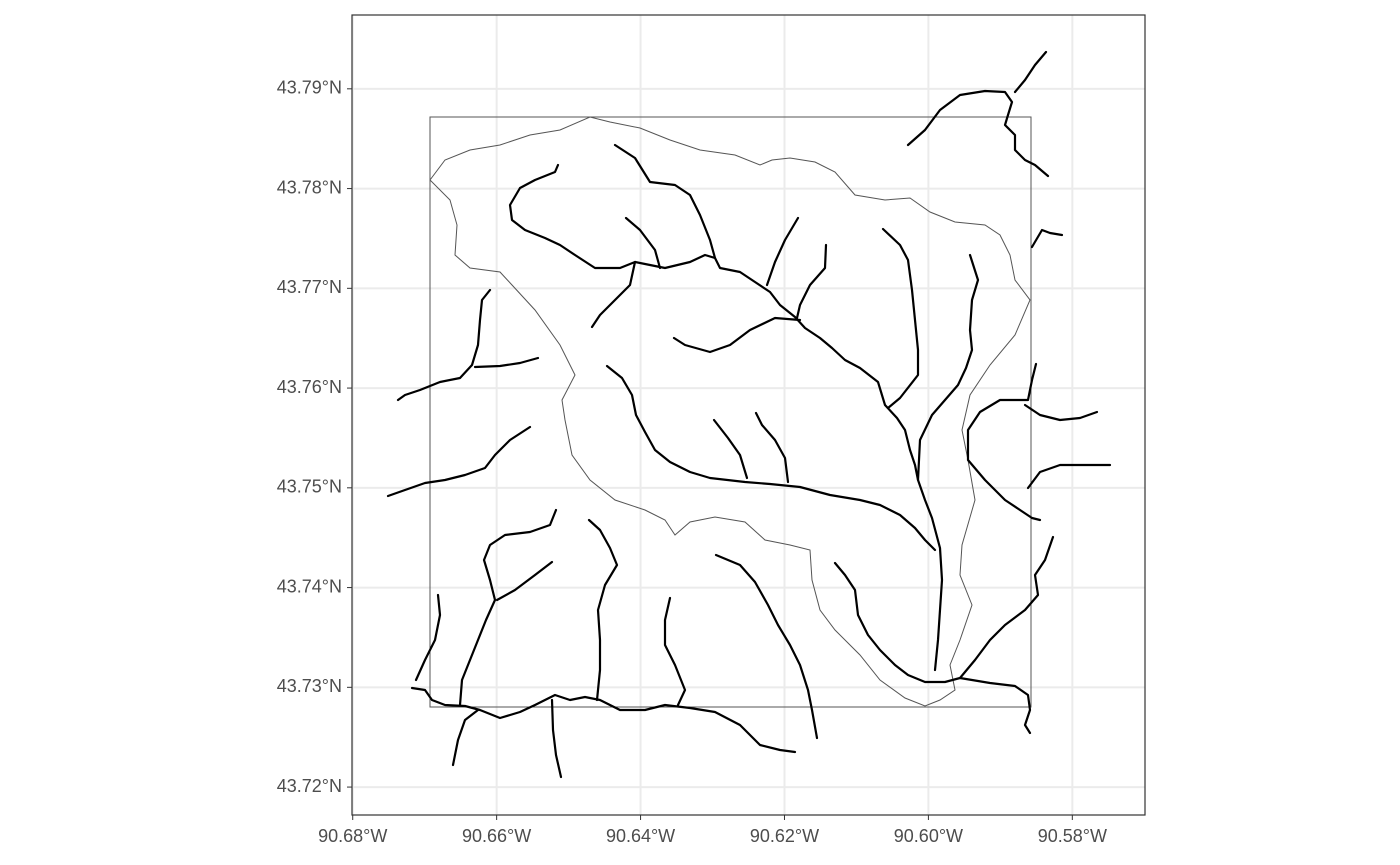 Image resolution: width=1400 pixels, height=865 pixels. Describe the element at coordinates (309, 387) in the screenshot. I see `y-tick-label: 43.76°N` at that location.